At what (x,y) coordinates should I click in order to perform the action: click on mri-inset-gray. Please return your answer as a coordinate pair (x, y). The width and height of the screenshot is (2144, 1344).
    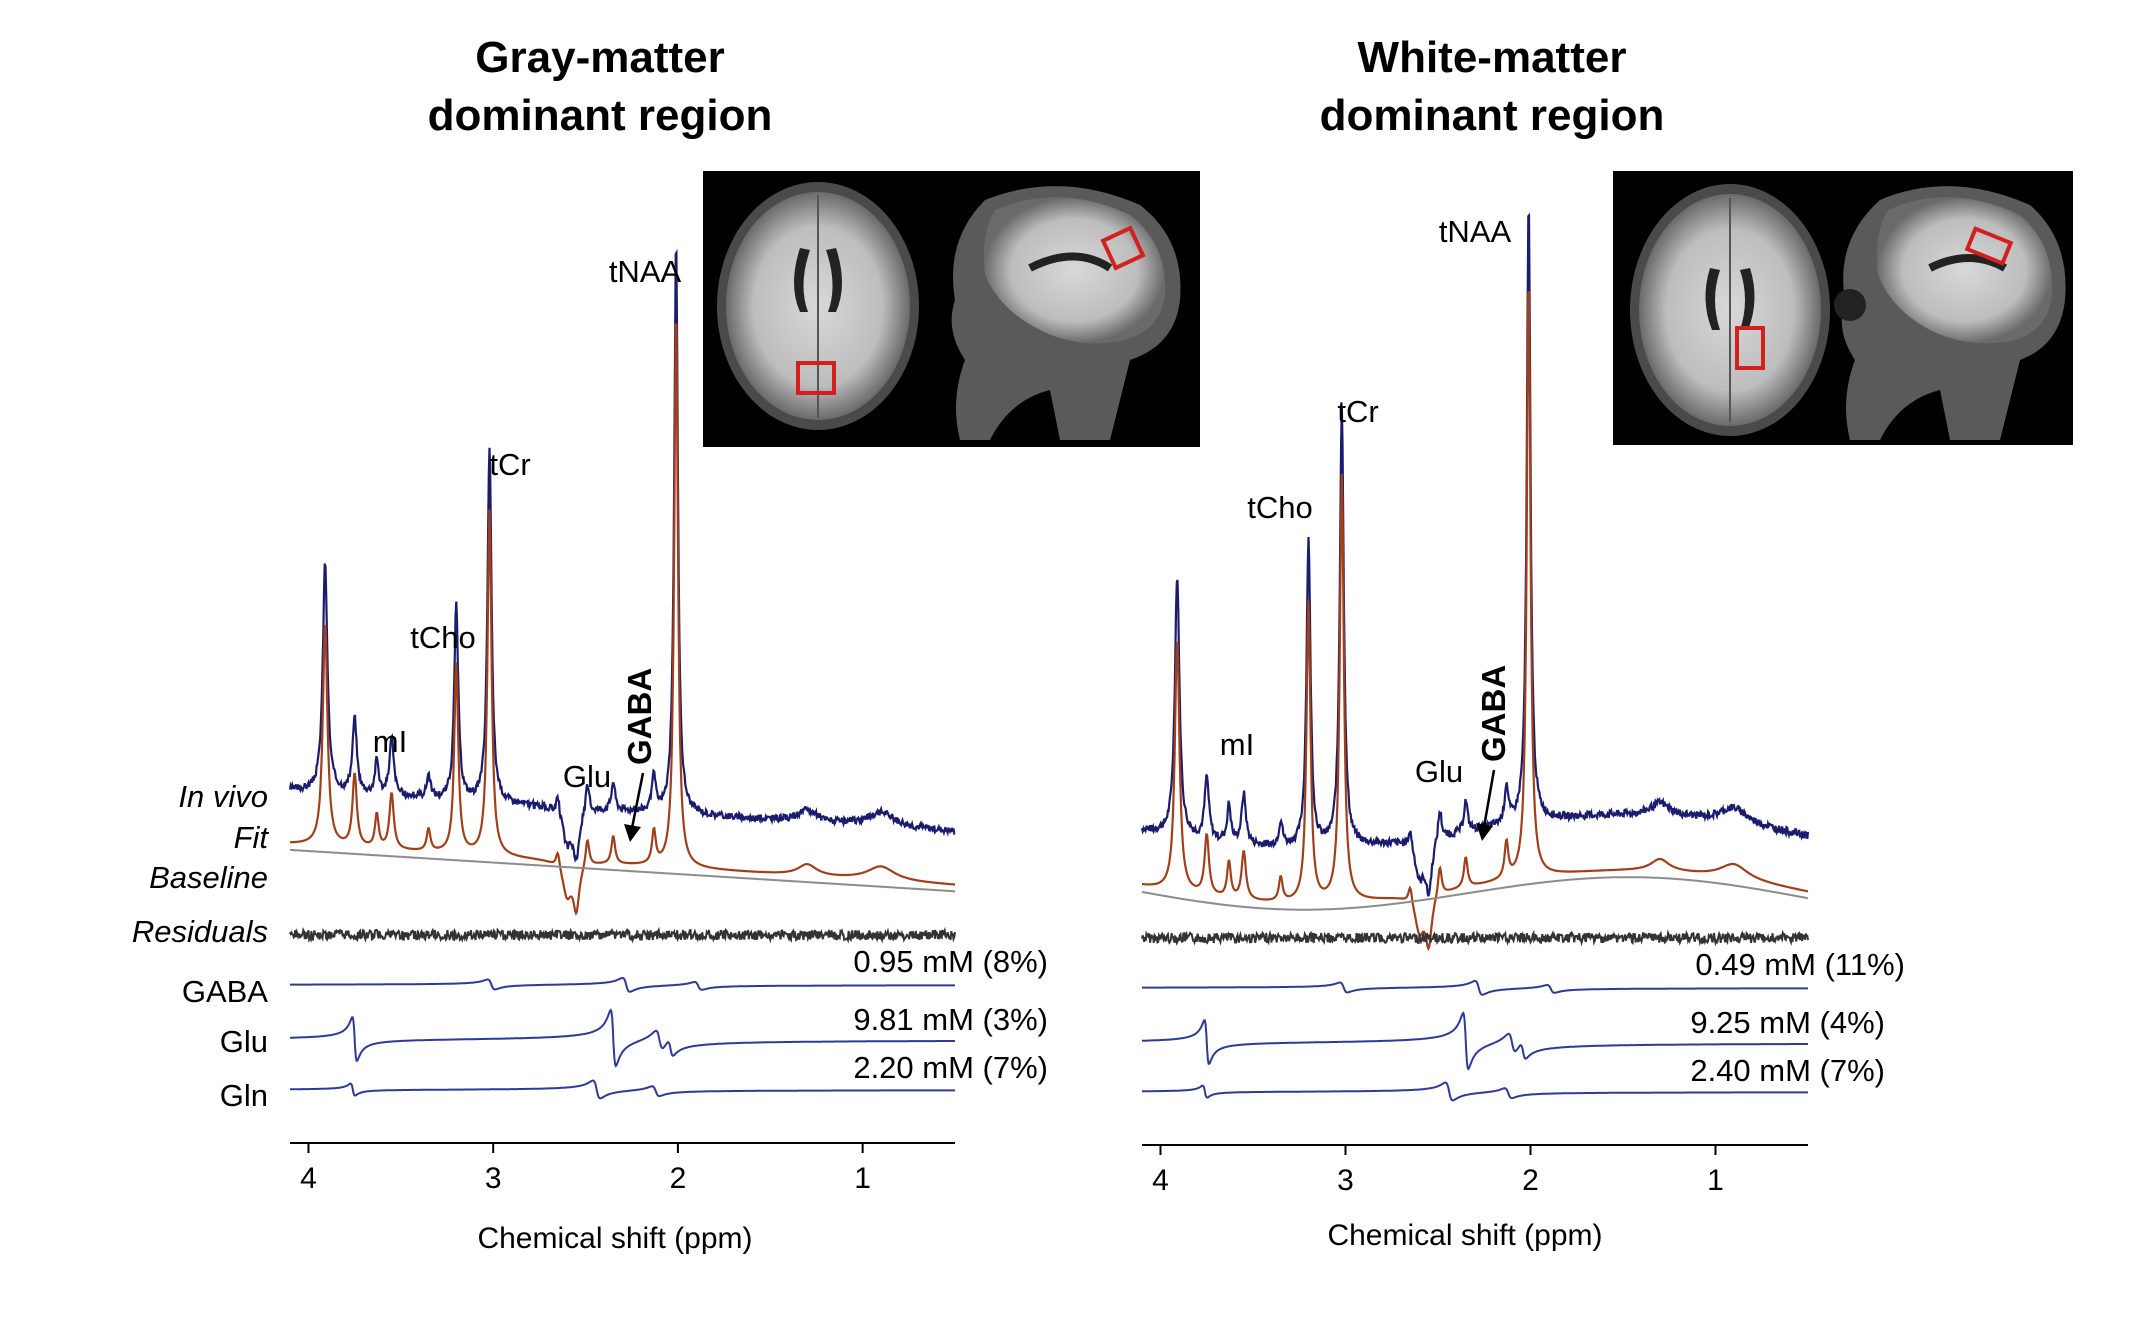
    Looking at the image, I should click on (951, 309).